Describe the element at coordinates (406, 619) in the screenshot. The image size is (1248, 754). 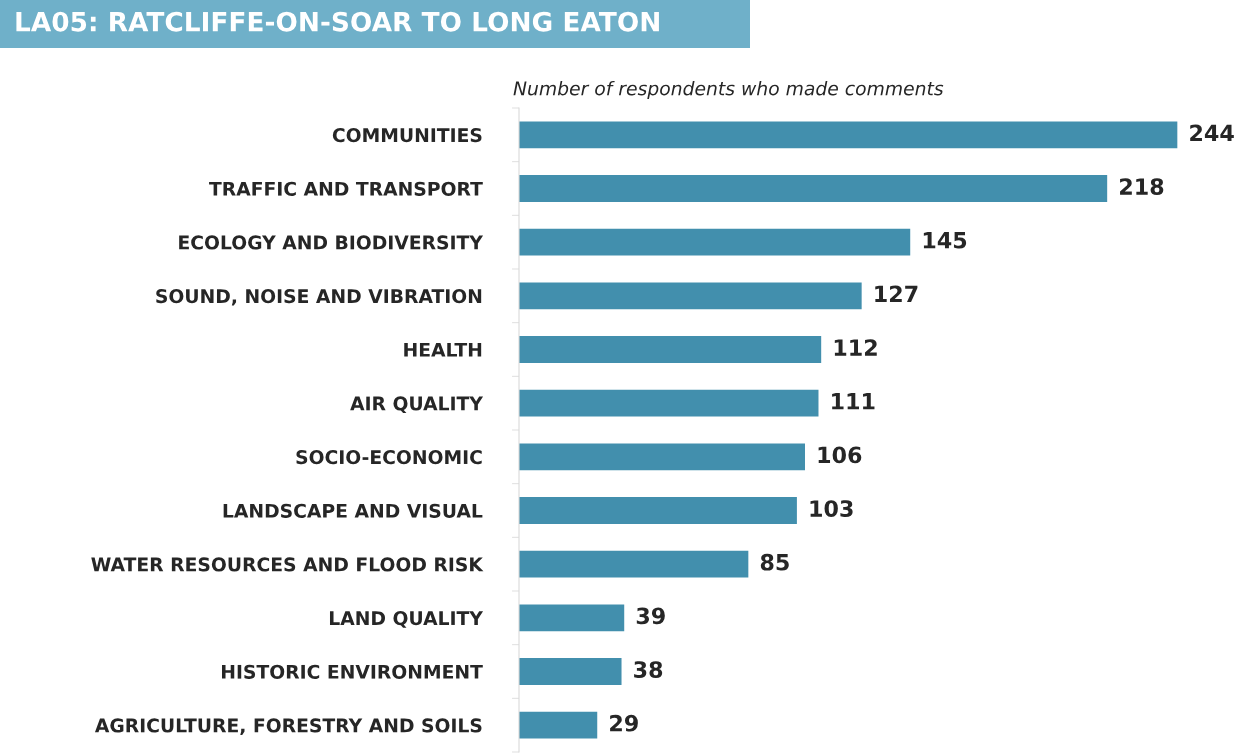
I see `y-tick-label: LAND QUALITY` at that location.